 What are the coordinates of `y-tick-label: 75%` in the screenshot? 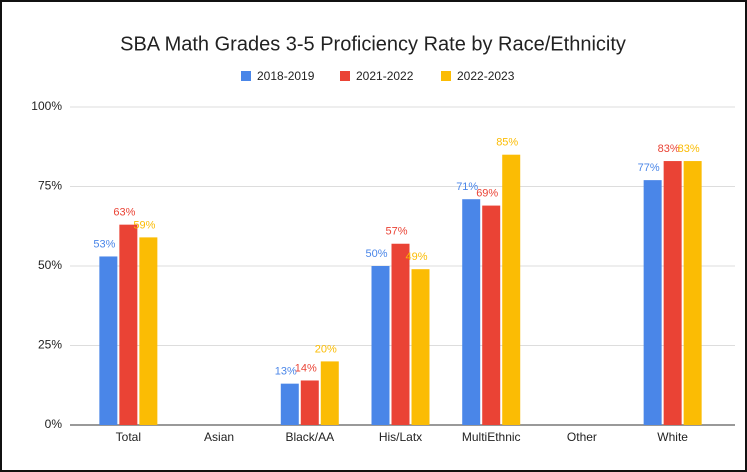 It's located at (50, 186).